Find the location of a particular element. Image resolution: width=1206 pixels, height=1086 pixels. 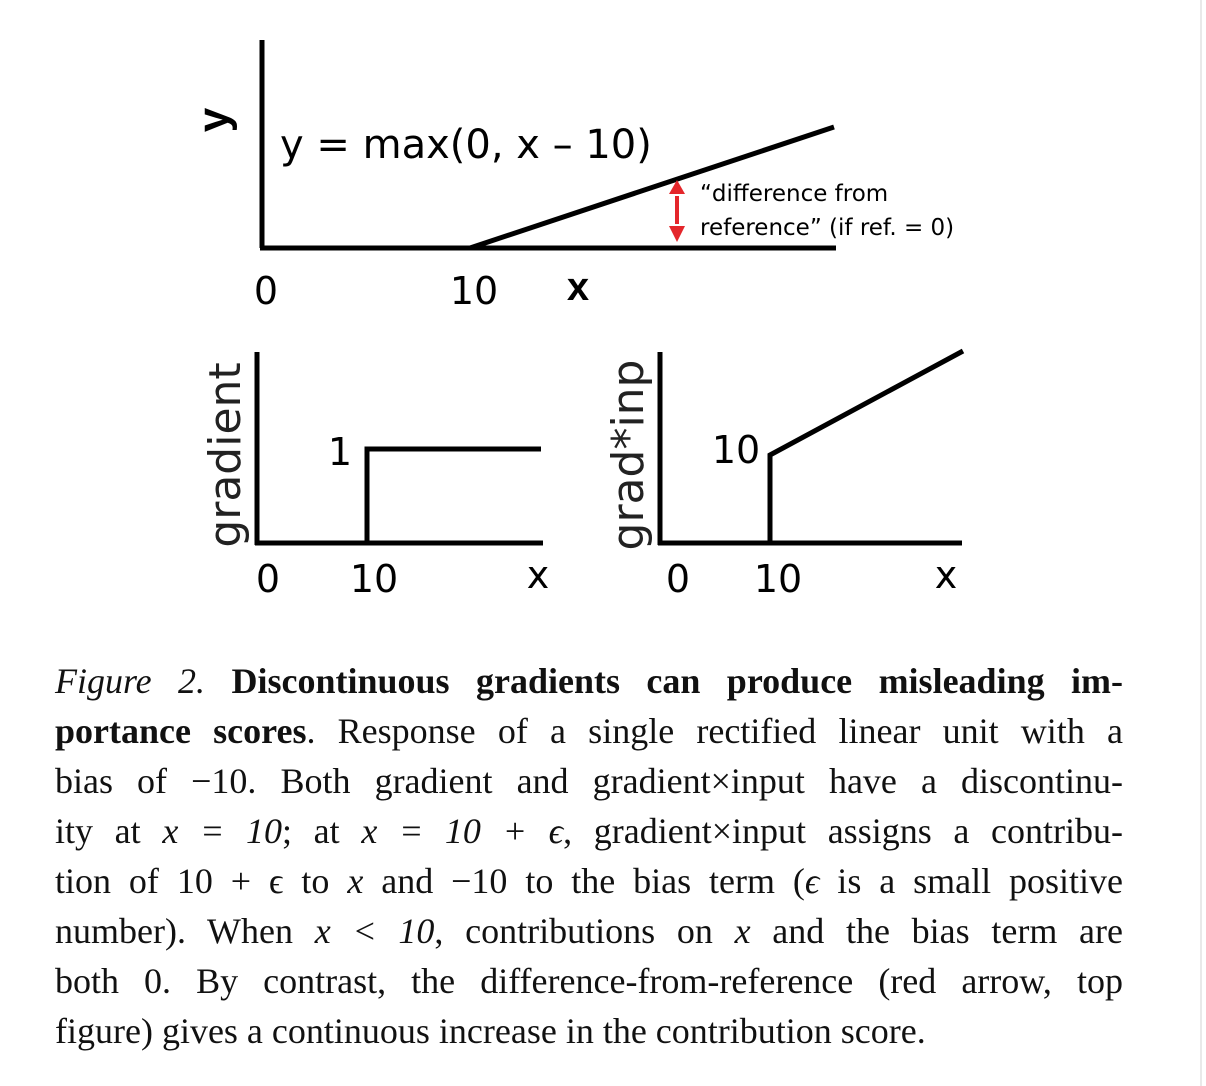

gradient-y-axis-label: gradient is located at coordinates (225, 454).